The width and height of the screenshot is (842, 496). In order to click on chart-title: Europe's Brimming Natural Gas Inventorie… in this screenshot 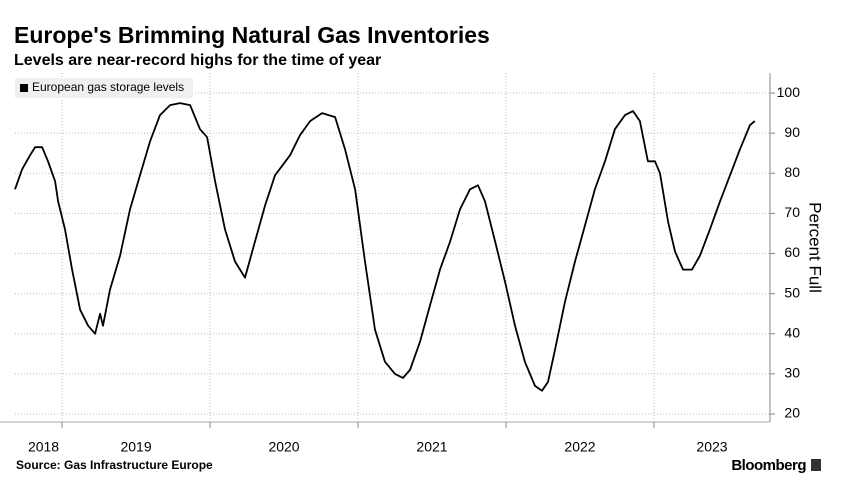, I will do `click(252, 35)`.